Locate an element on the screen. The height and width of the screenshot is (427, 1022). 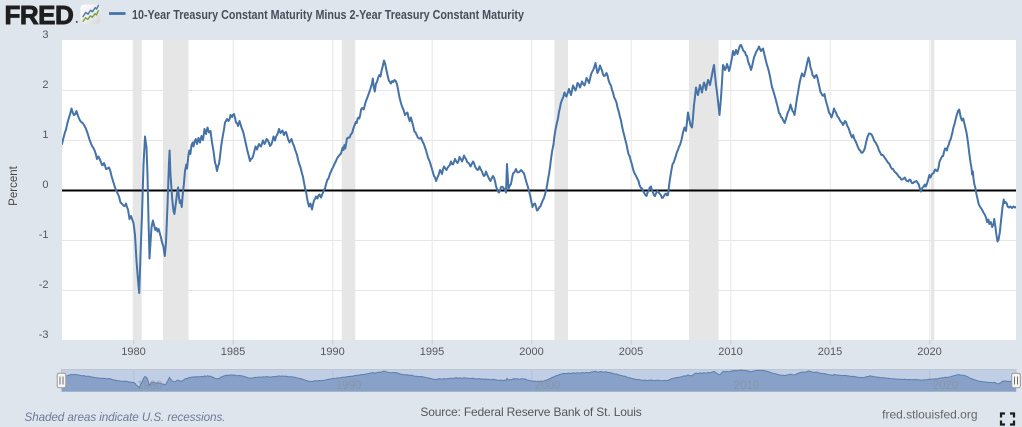
svg-text:Shaded areas indicate U.S. rec: Shaded areas indicate U.S. recessions. is located at coordinates (125, 417).